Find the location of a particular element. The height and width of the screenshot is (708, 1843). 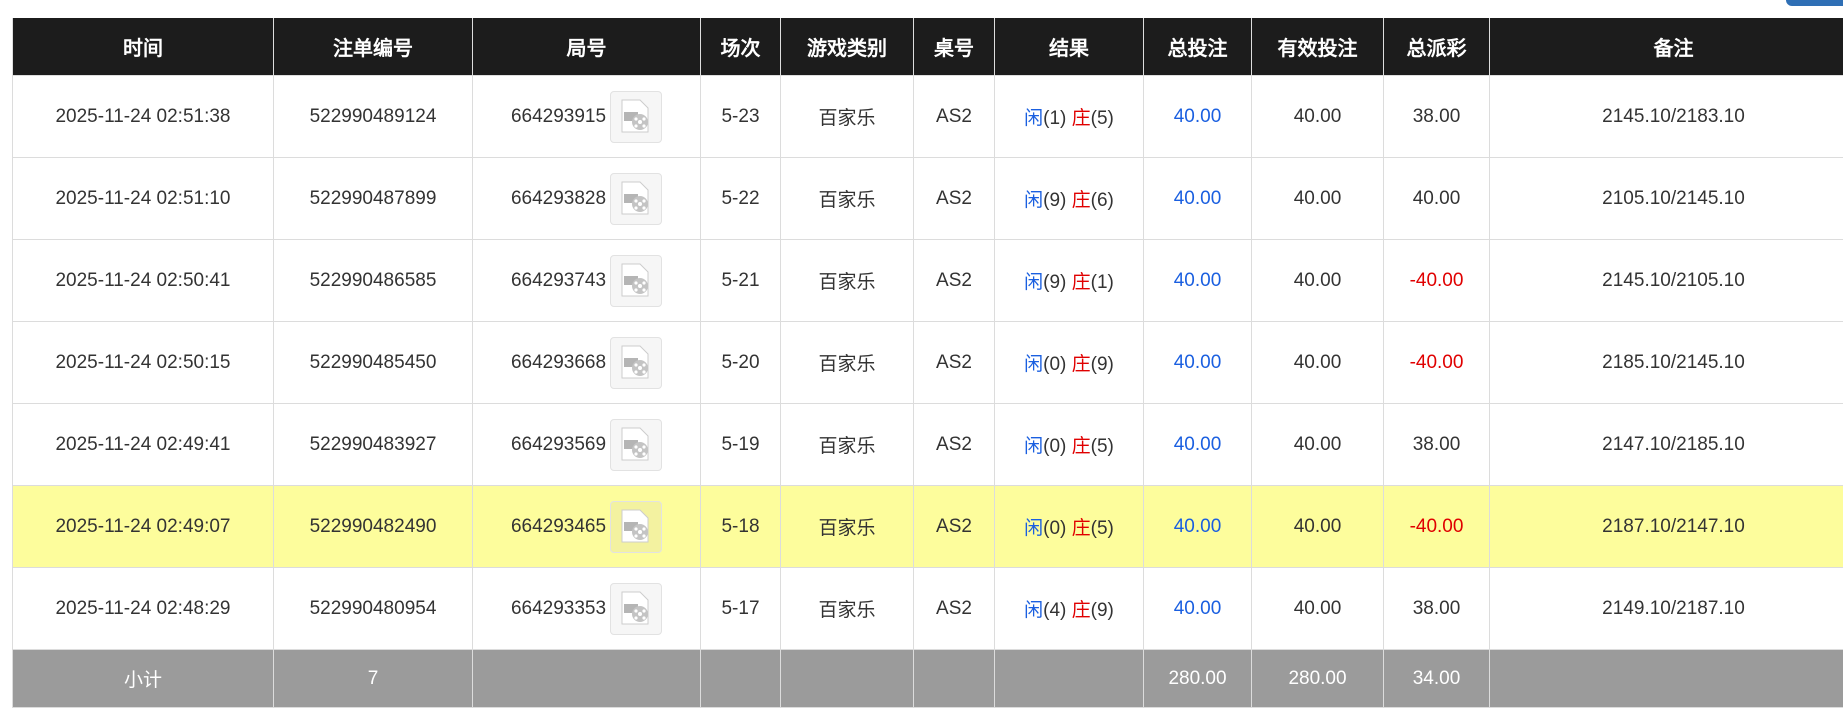

column-header-total-payout: 总派彩 is located at coordinates (1437, 47).